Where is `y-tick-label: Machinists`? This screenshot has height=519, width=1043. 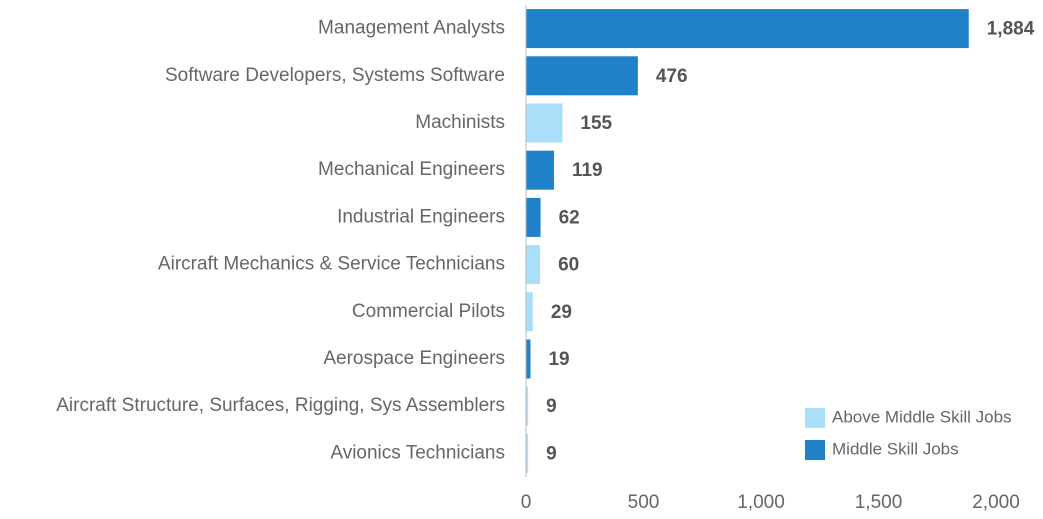 y-tick-label: Machinists is located at coordinates (460, 122).